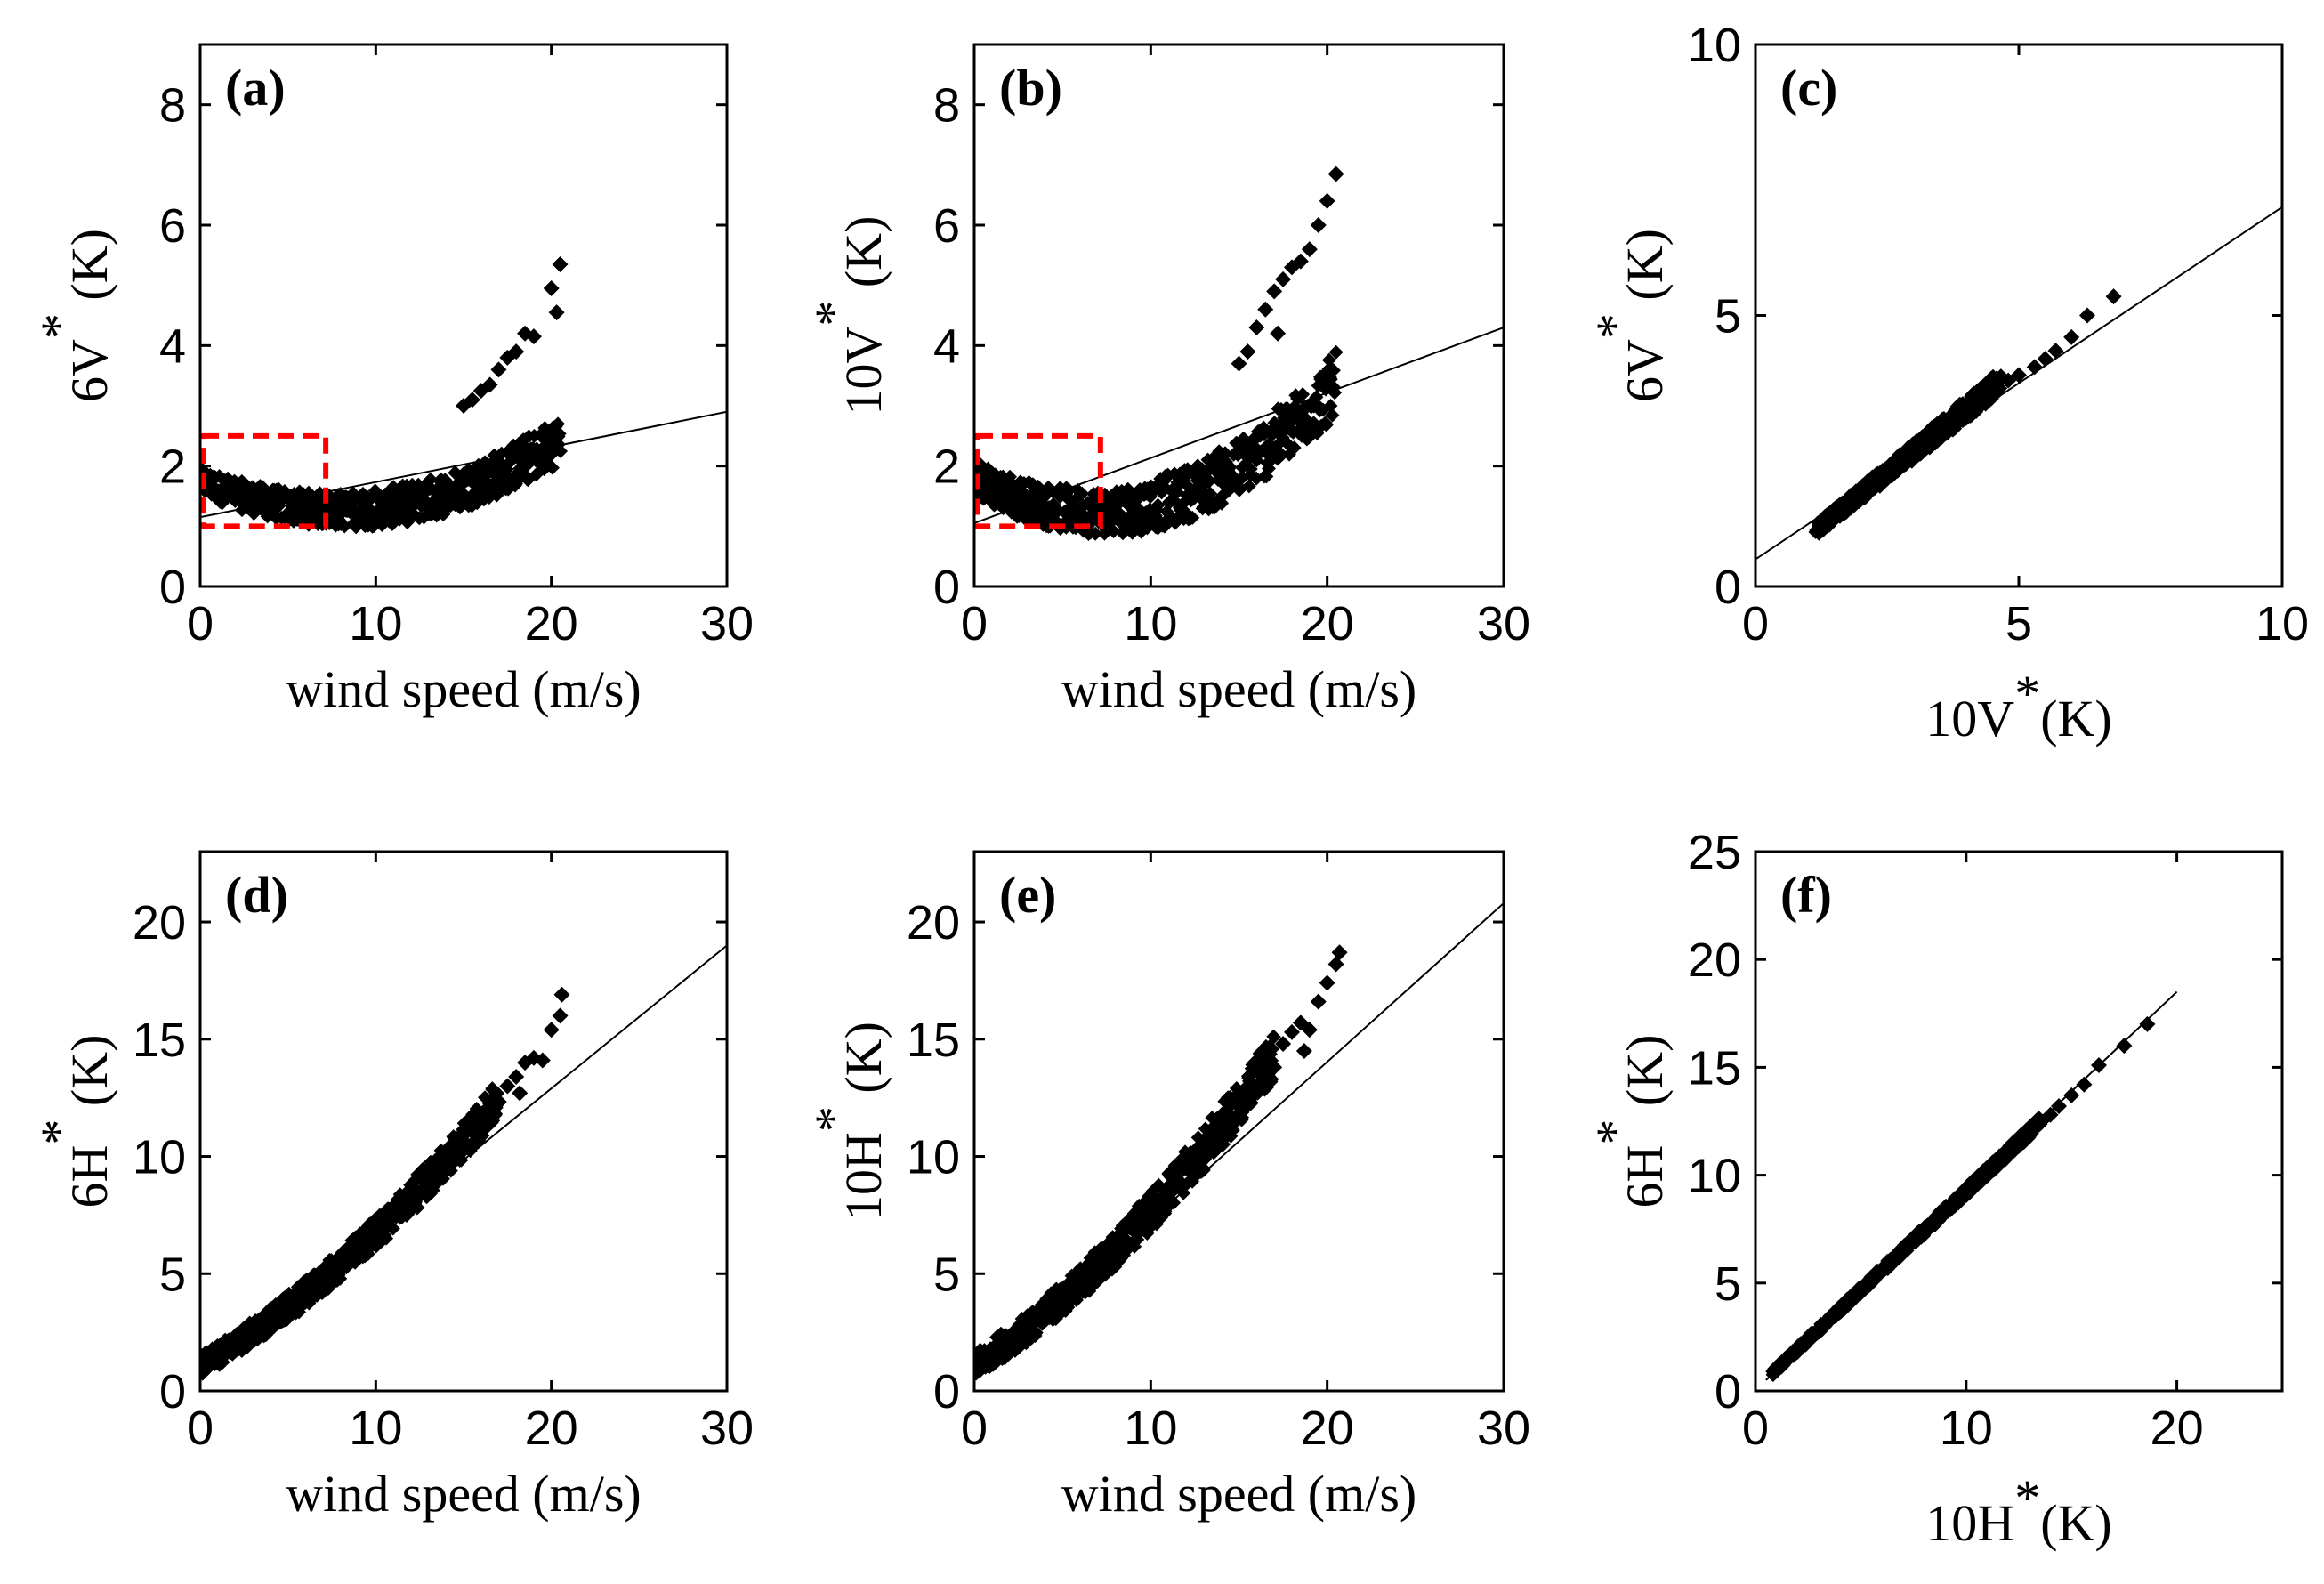 This screenshot has height=1584, width=2324. What do you see at coordinates (2018, 624) in the screenshot?
I see `x-tick-label: 5` at bounding box center [2018, 624].